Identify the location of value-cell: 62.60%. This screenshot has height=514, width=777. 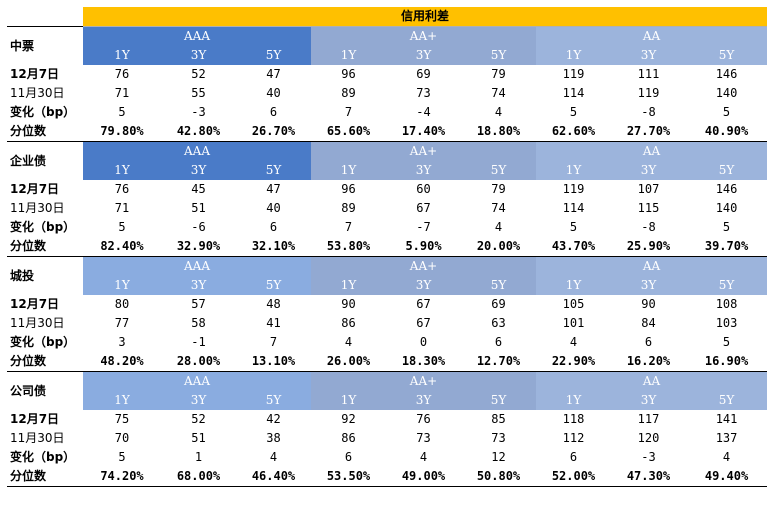
(573, 132).